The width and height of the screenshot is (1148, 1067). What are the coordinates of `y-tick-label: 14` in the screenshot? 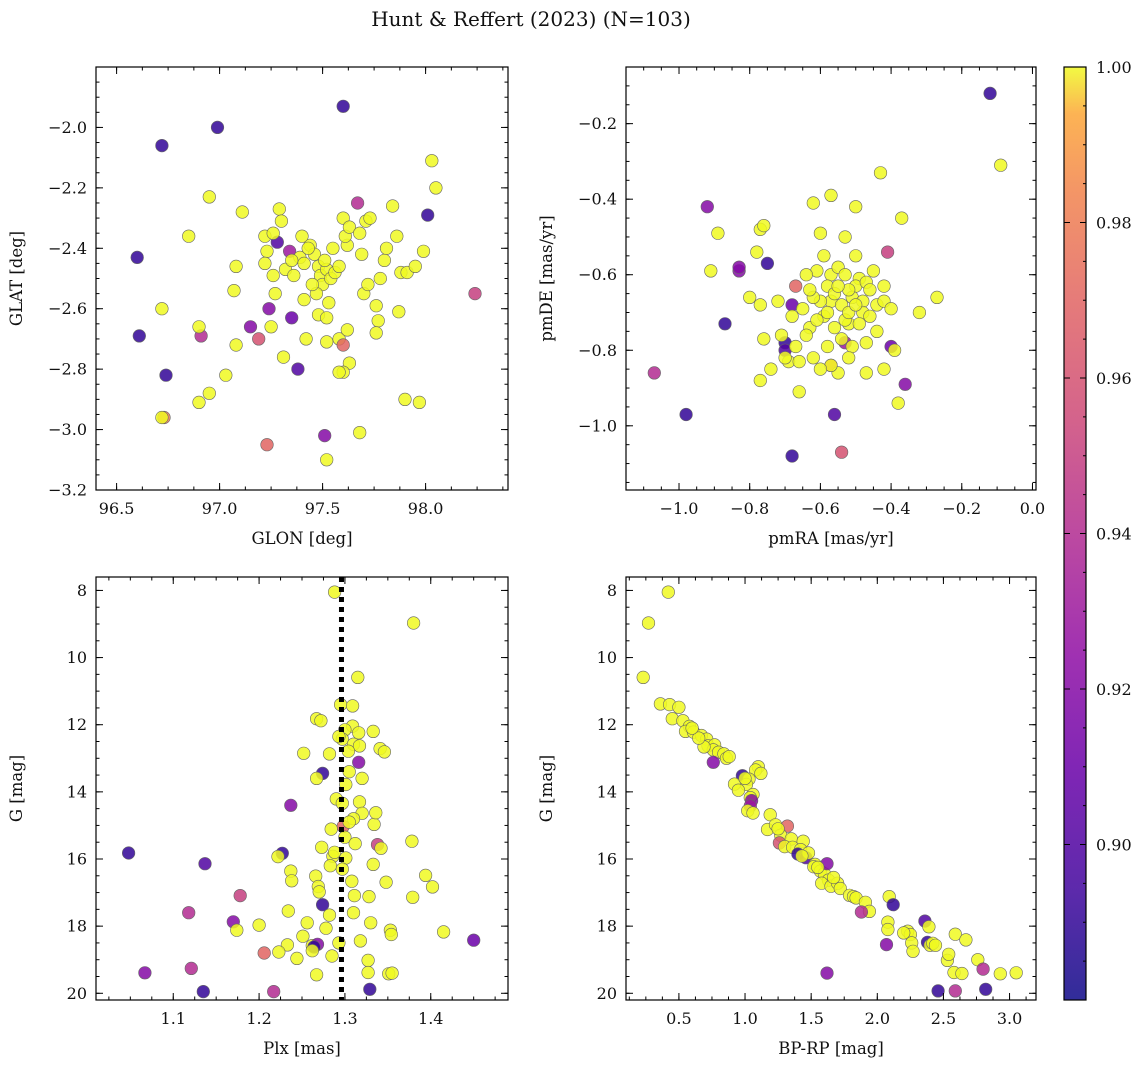 It's located at (607, 791).